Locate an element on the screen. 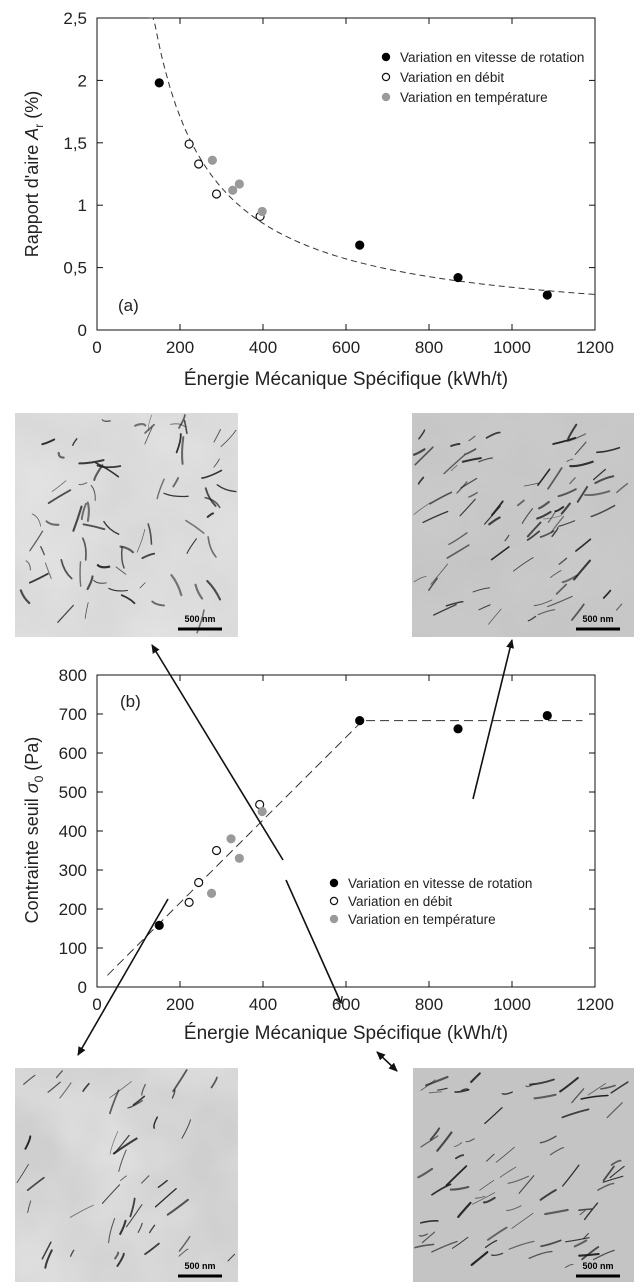  x-tick-label: 200 is located at coordinates (180, 347).